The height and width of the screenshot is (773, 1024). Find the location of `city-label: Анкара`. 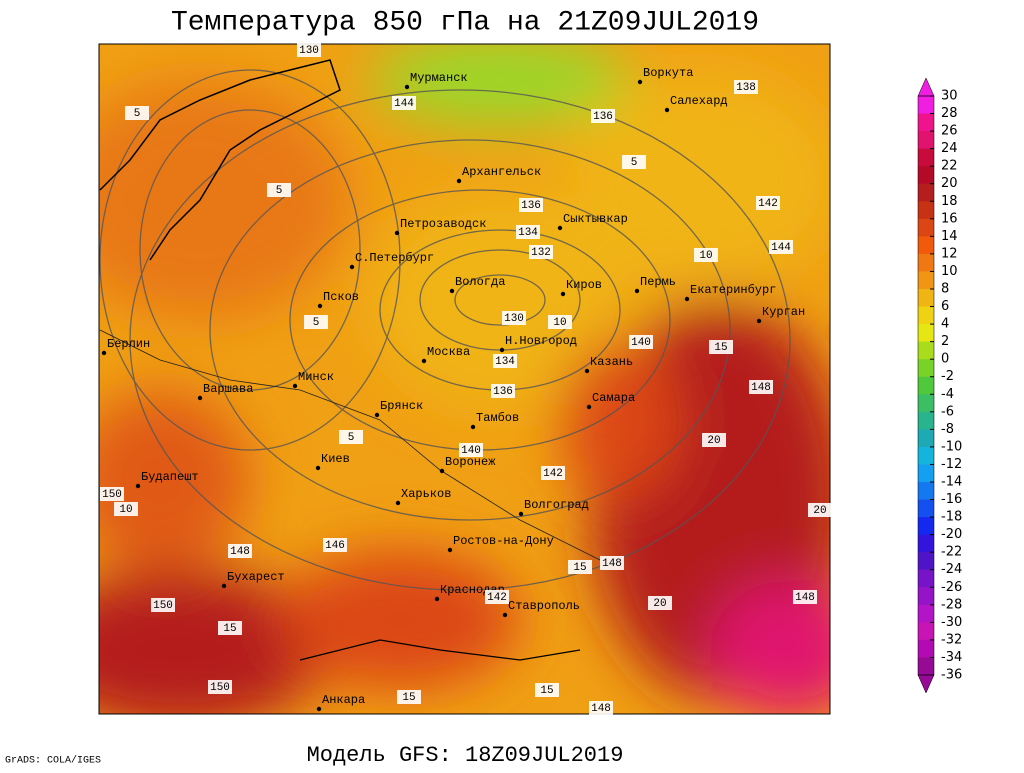

city-label: Анкара is located at coordinates (343, 700).